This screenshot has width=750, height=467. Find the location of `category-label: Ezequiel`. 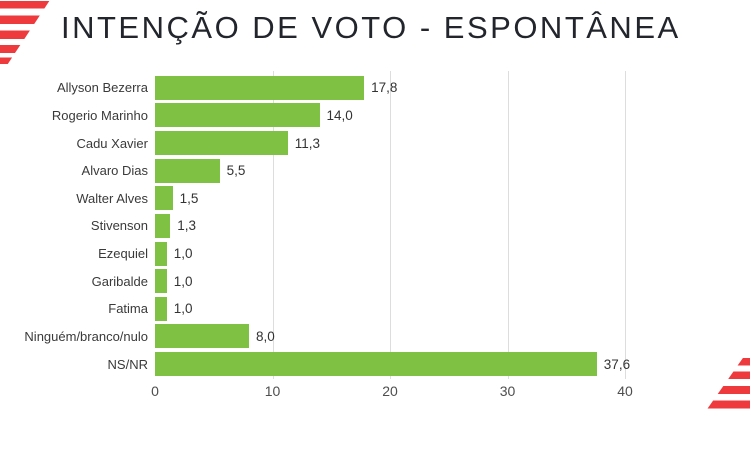

category-label: Ezequiel is located at coordinates (123, 254).